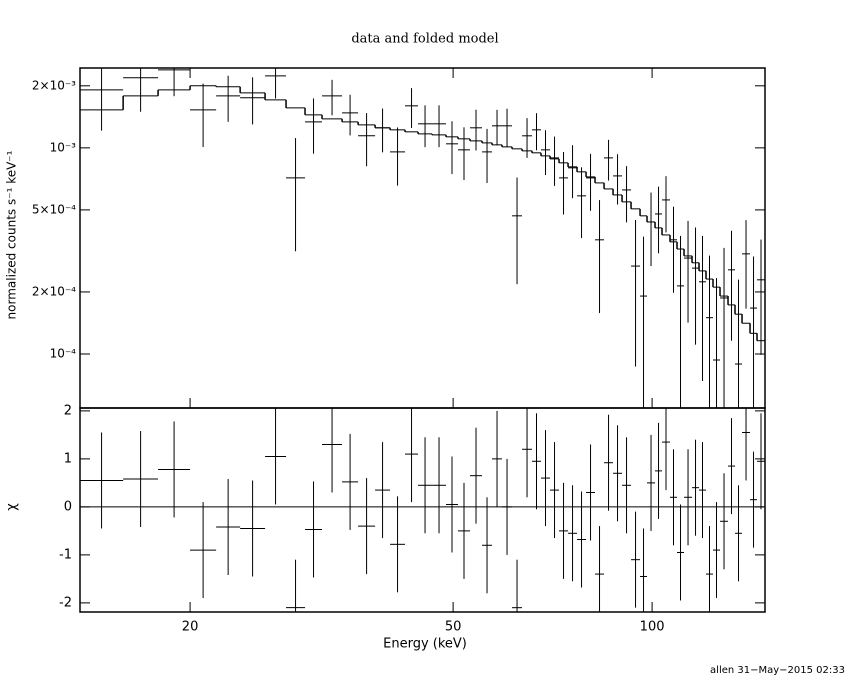  Describe the element at coordinates (68, 410) in the screenshot. I see `y-tick-label: 2` at that location.